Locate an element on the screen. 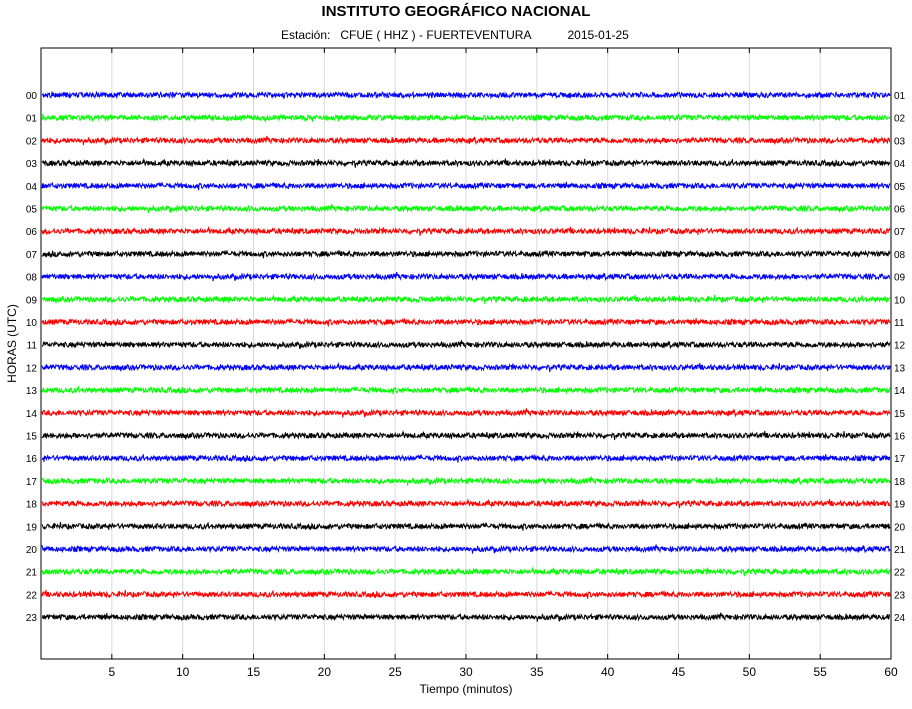 This screenshot has height=709, width=912. hour-label-left: 21 is located at coordinates (32, 573).